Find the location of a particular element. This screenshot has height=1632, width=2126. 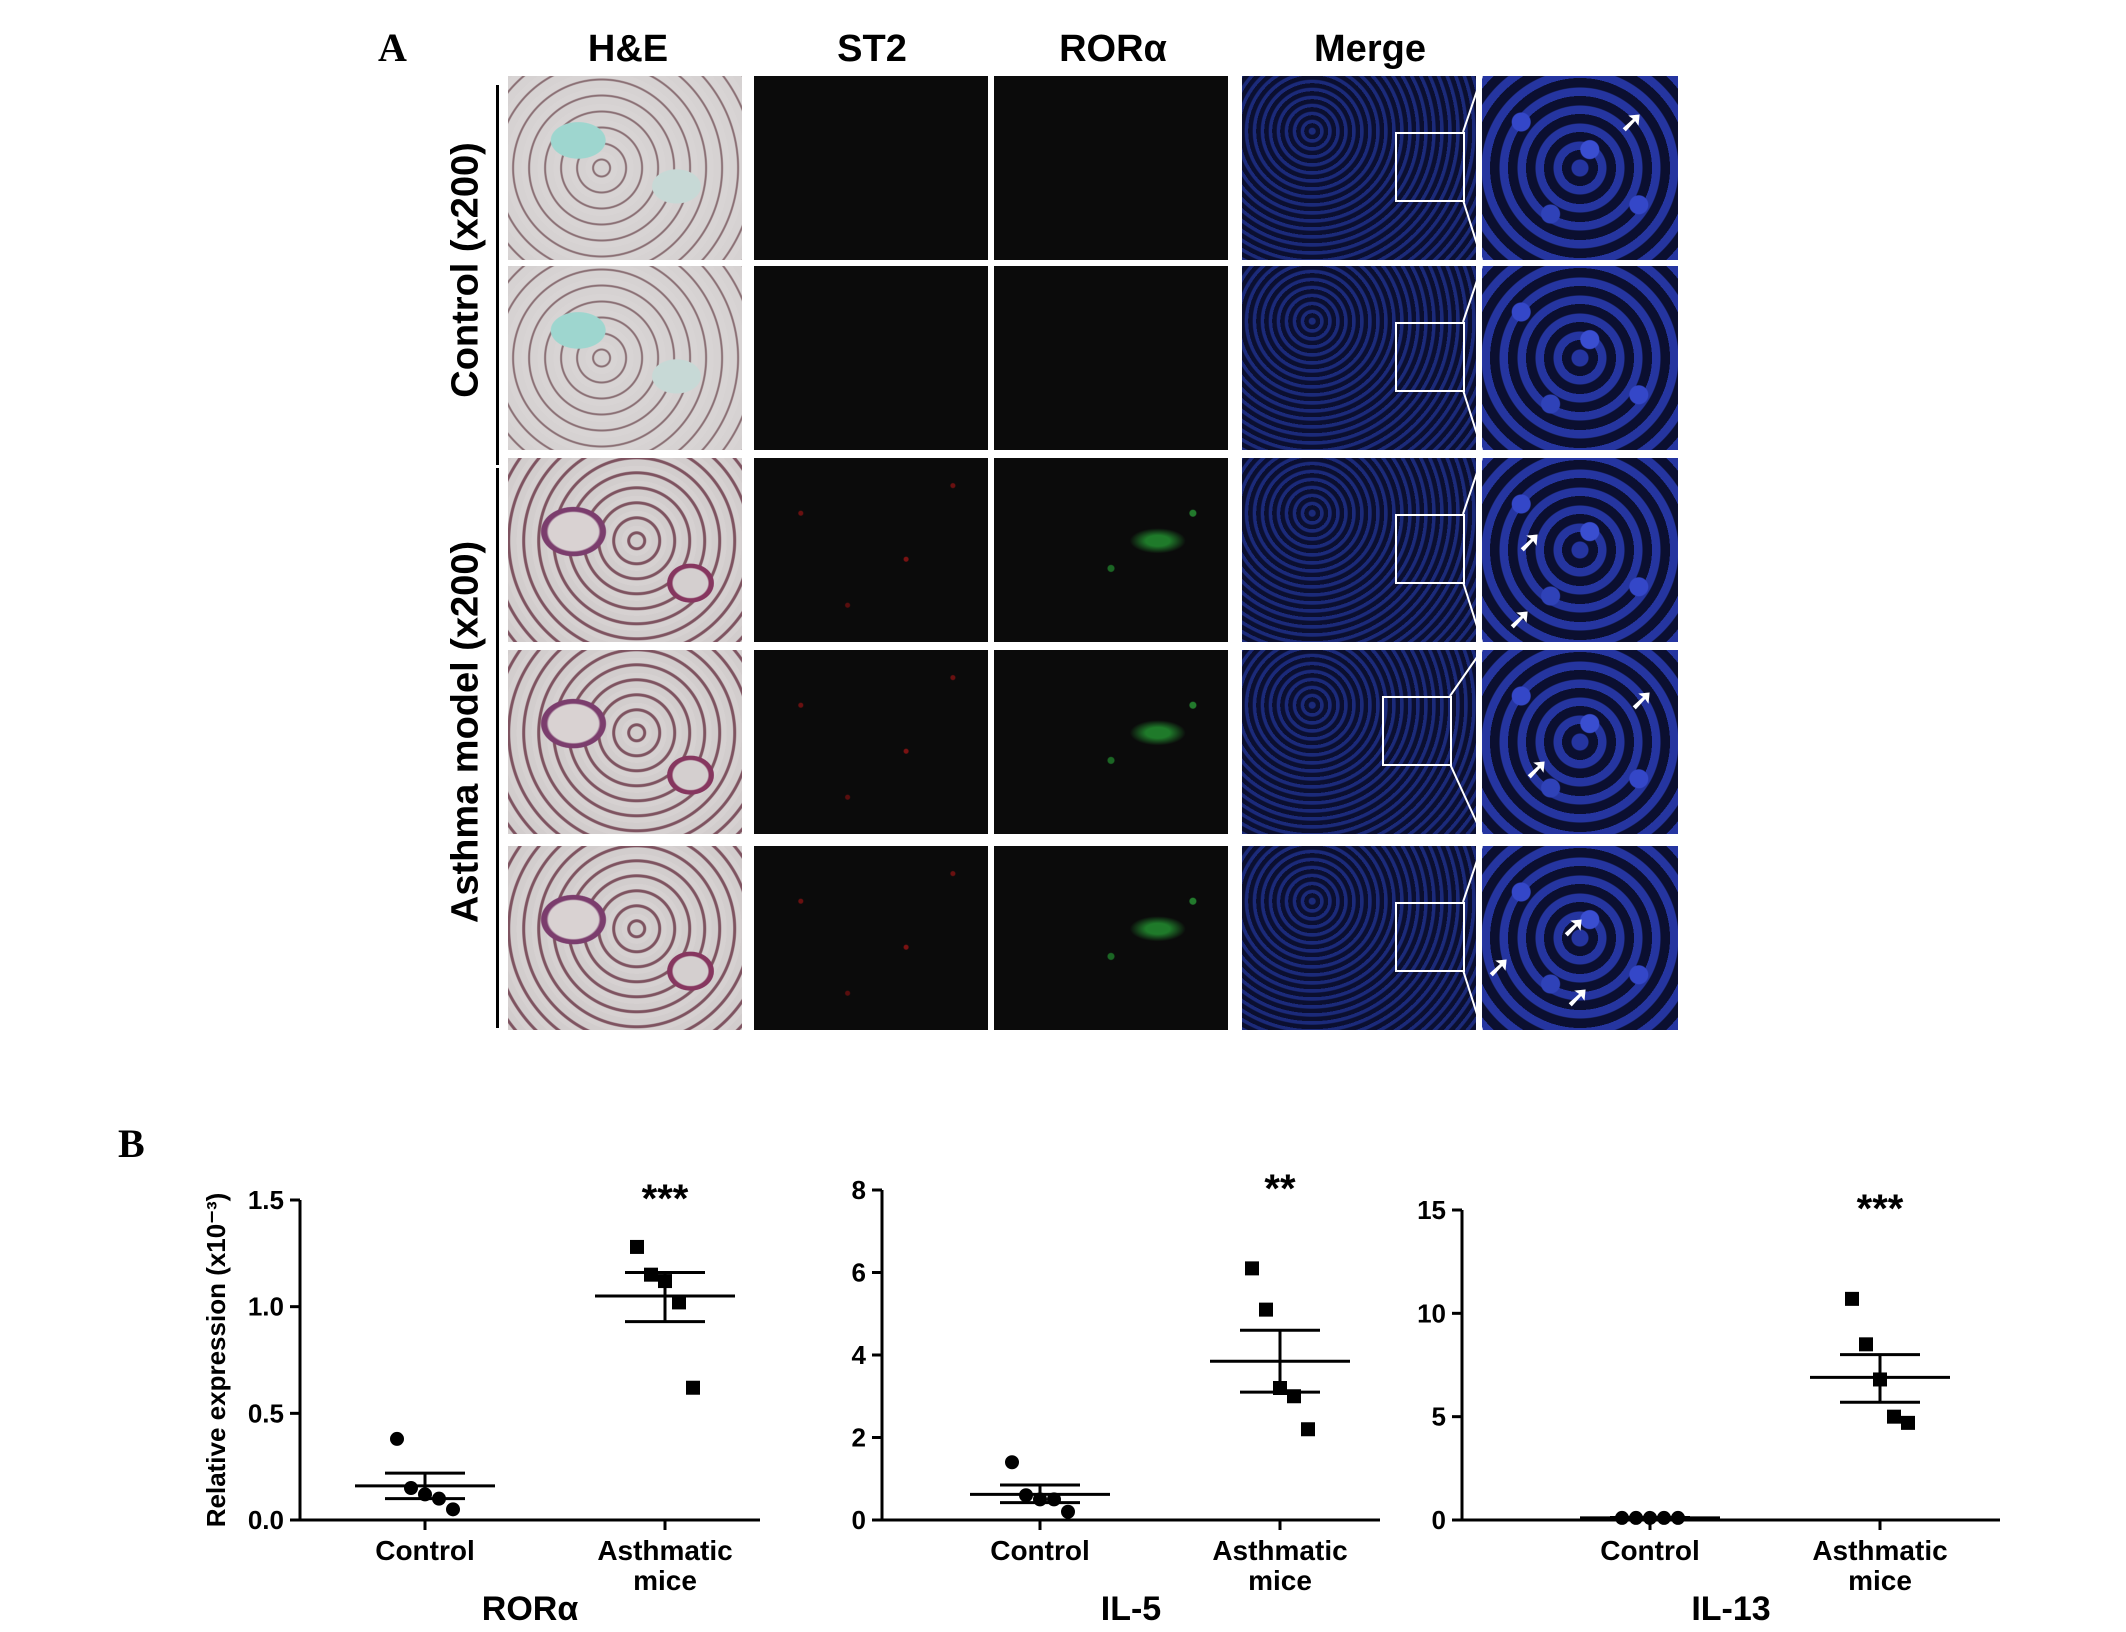

panel-letter-b: B is located at coordinates (131, 1143).